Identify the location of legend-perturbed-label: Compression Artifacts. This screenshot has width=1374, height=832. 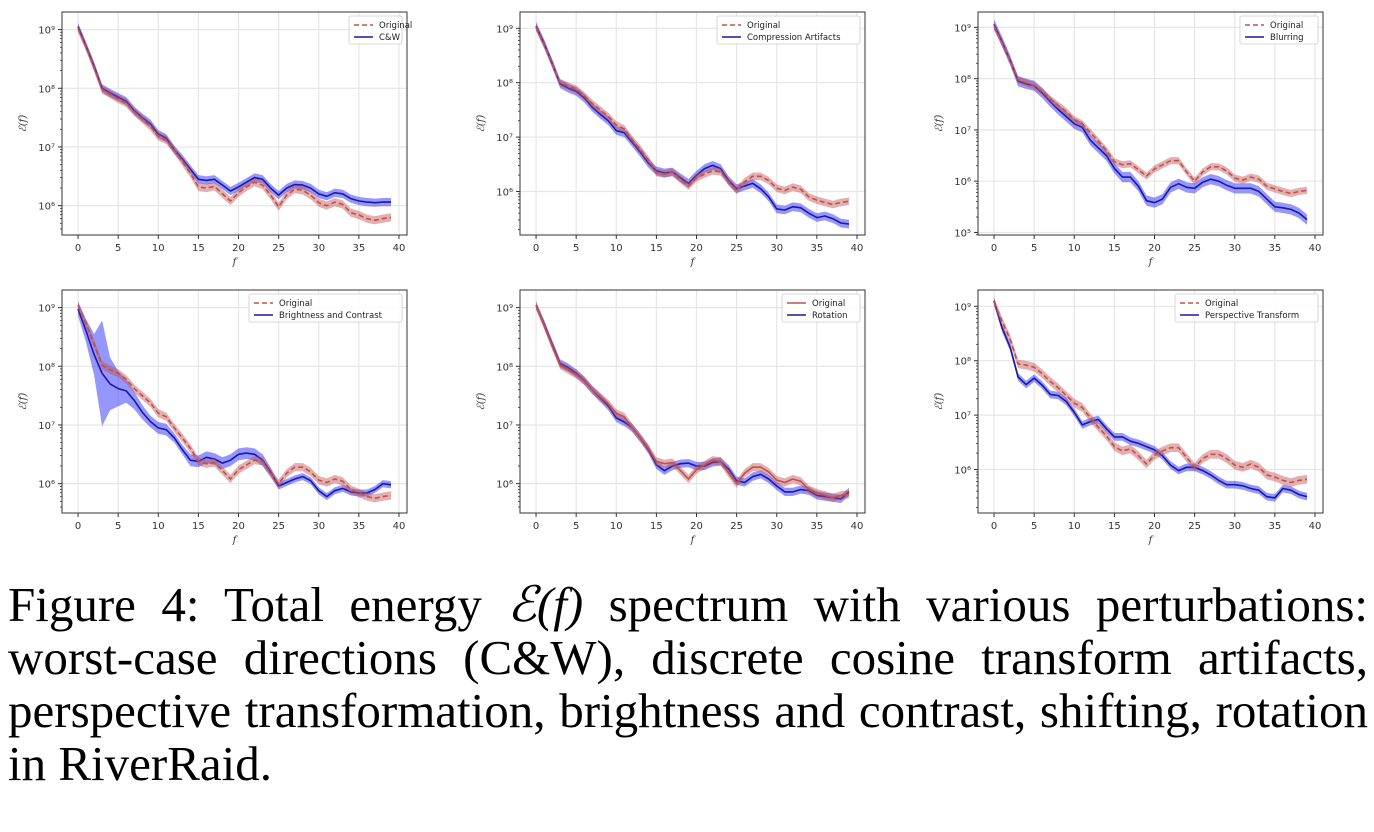
(794, 38).